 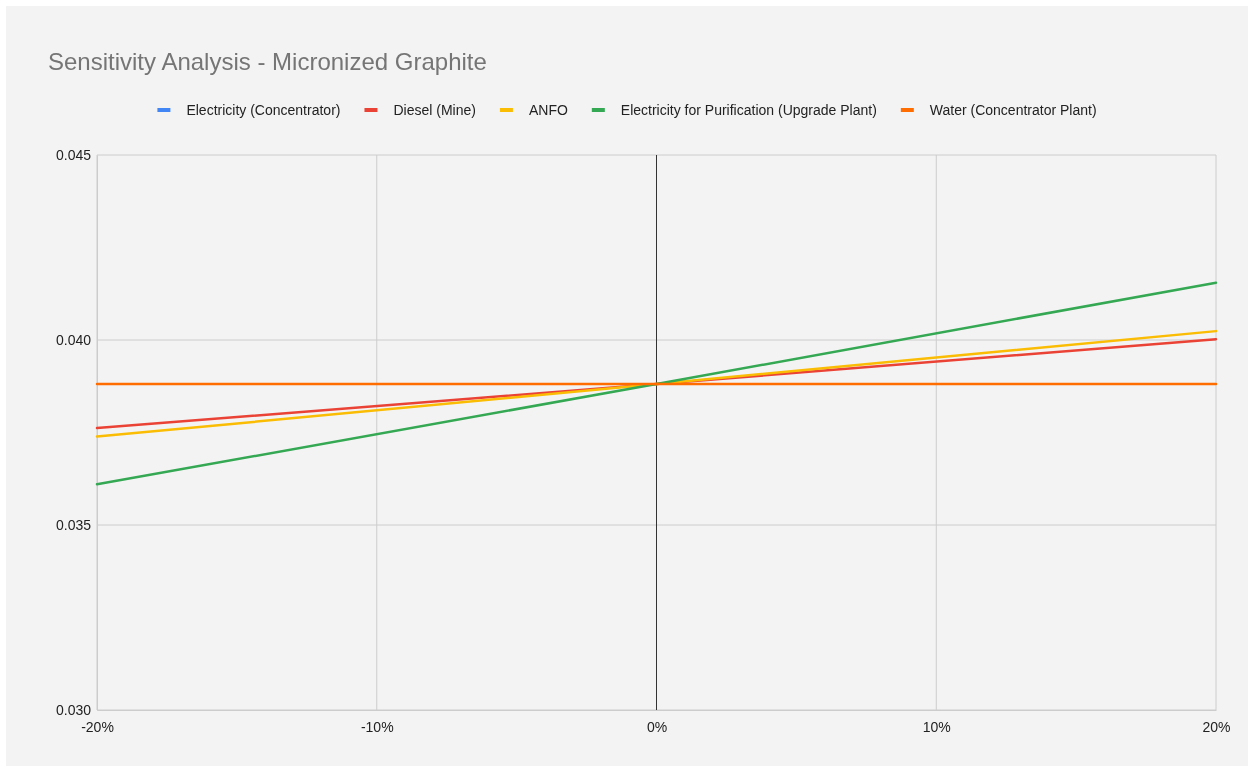 What do you see at coordinates (267, 61) in the screenshot?
I see `chart-title: Sensitivity Analysis - Micronized Graphite` at bounding box center [267, 61].